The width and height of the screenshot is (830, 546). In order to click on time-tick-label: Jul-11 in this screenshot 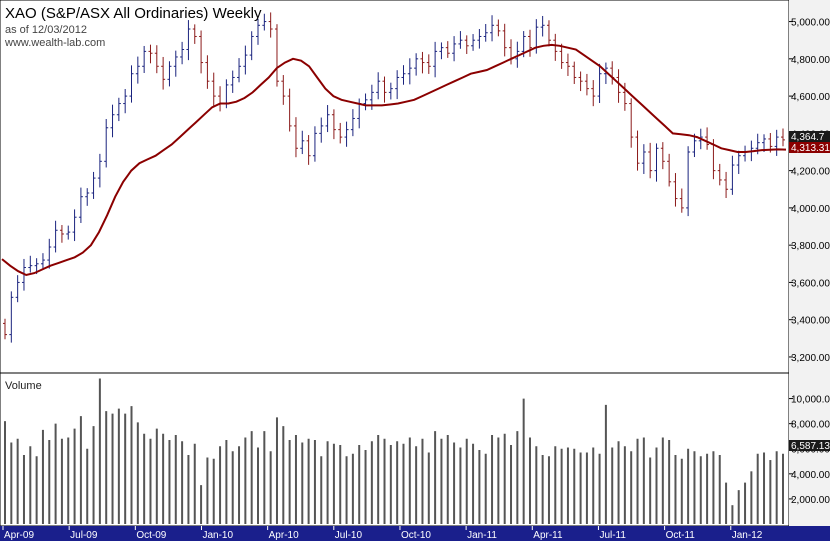, I will do `click(612, 535)`.